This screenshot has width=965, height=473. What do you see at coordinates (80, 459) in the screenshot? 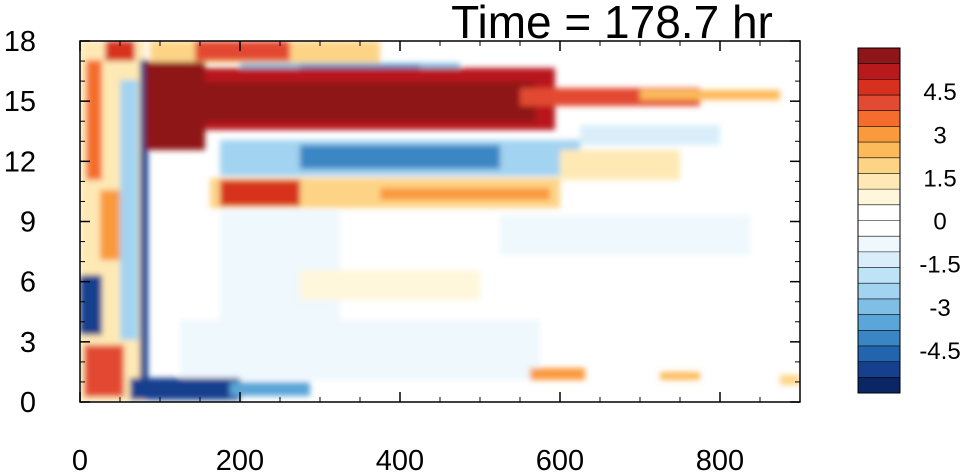
I see `x-tick-label: 0` at bounding box center [80, 459].